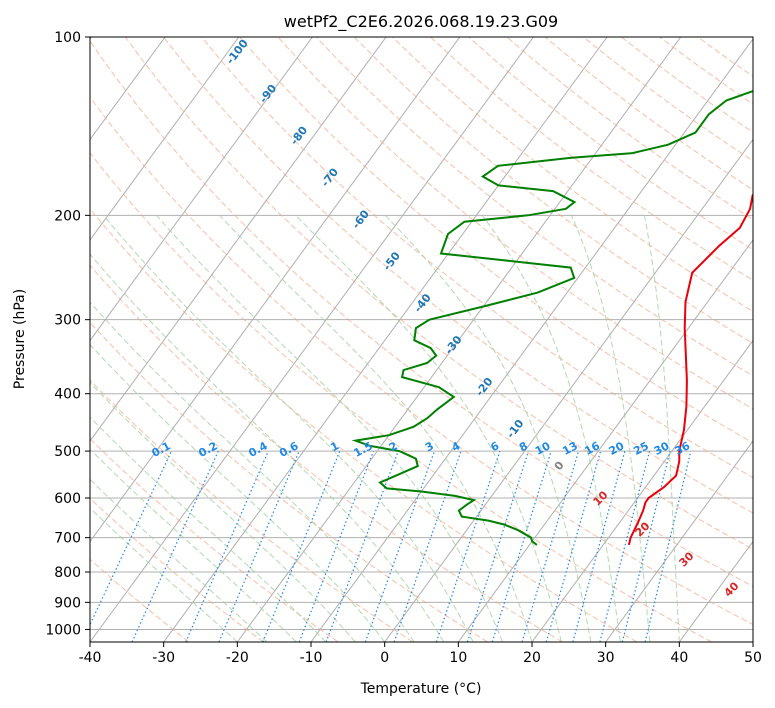 The image size is (775, 708). I want to click on mixing-ratio-label: 10, so click(543, 448).